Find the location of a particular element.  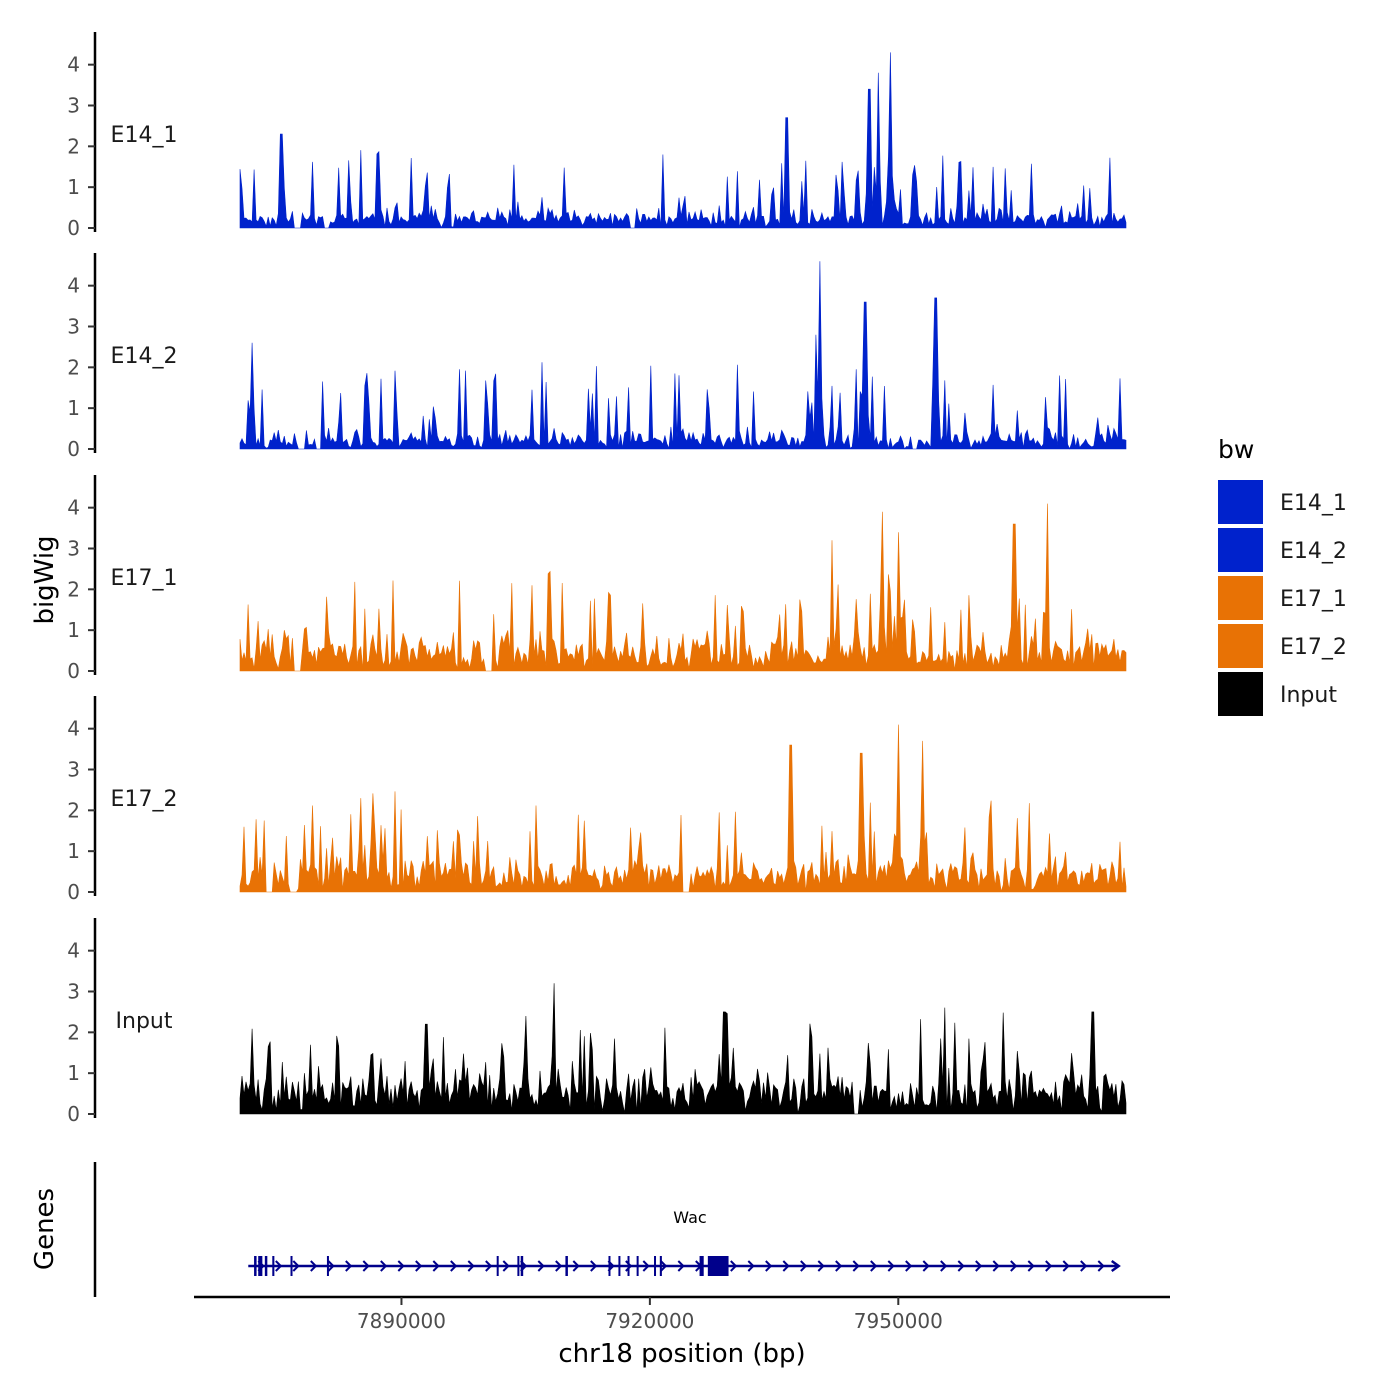

legend-label-input: Input is located at coordinates (1308, 695).